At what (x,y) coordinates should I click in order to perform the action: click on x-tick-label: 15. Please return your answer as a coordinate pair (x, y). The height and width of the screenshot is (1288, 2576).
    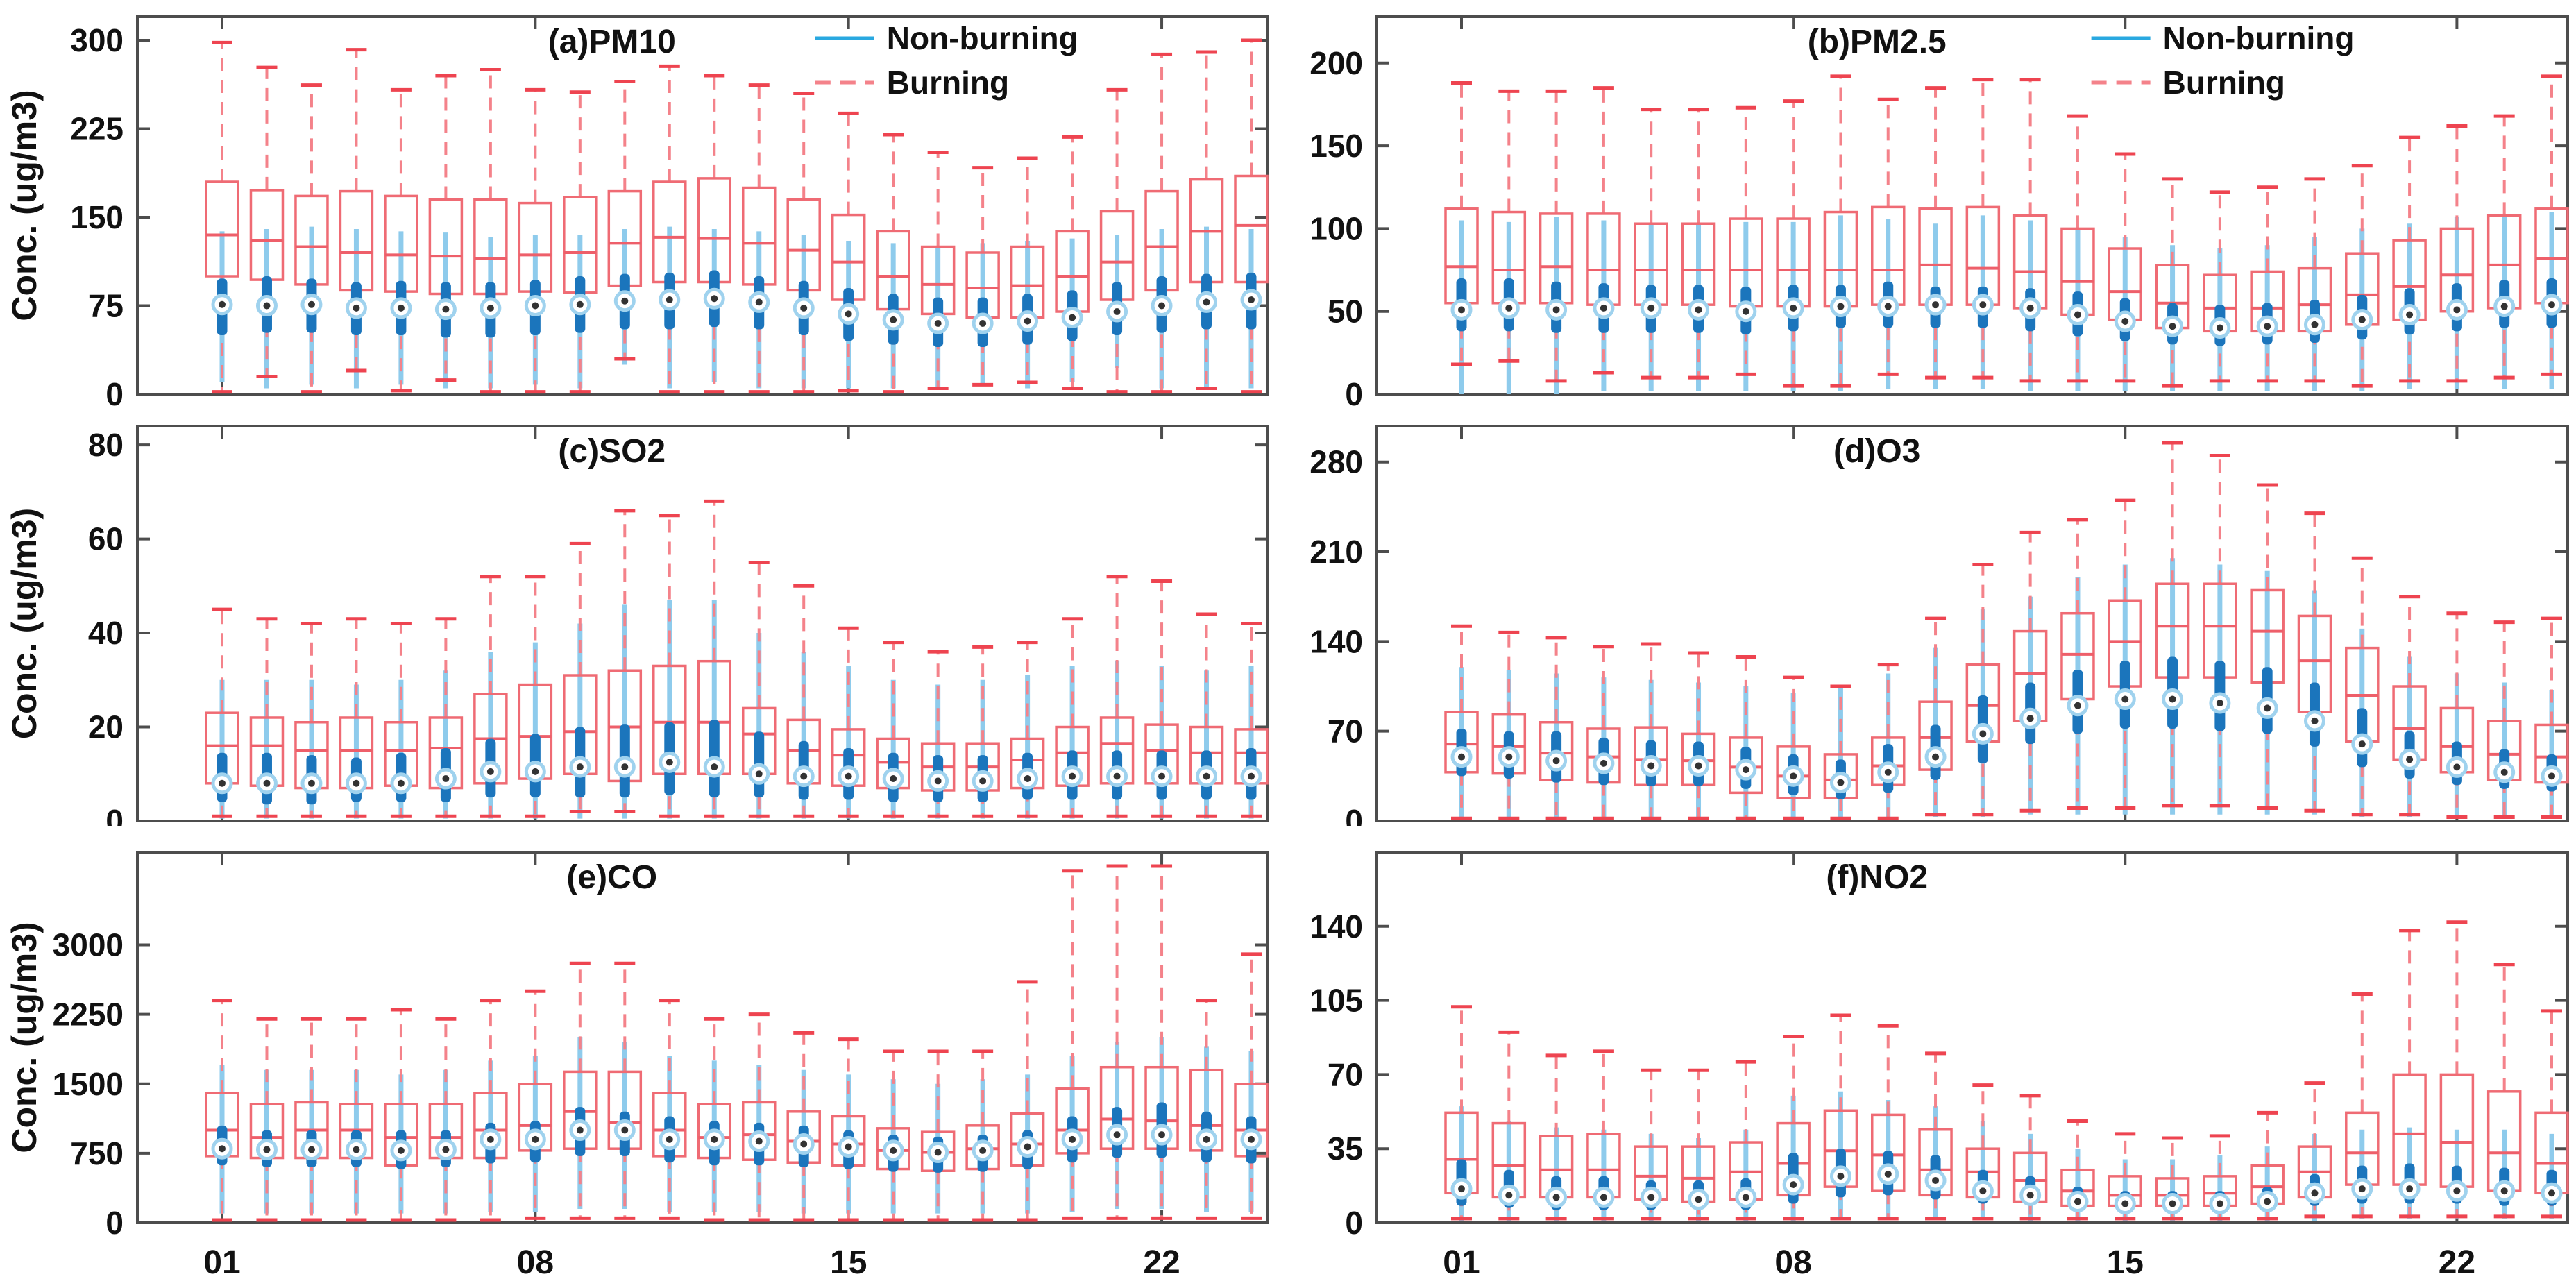
    Looking at the image, I should click on (2125, 1263).